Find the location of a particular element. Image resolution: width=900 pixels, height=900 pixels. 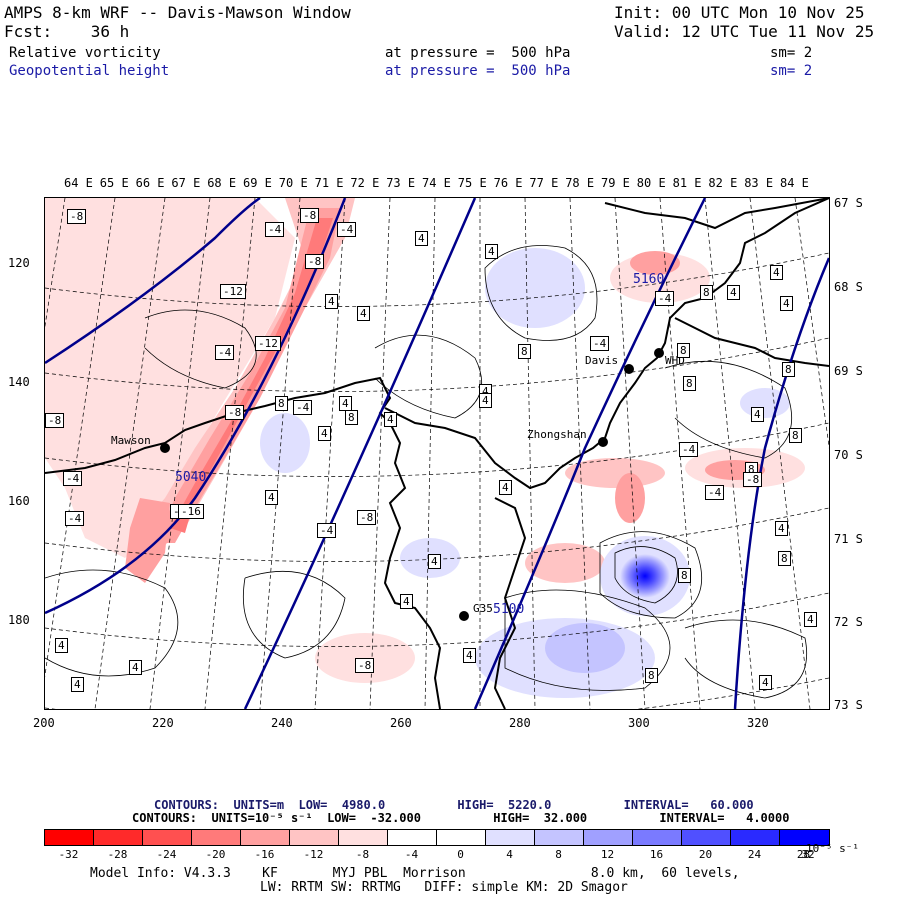

valid-time: Valid: 12 UTC Tue 11 Nov 25 is located at coordinates (744, 31).